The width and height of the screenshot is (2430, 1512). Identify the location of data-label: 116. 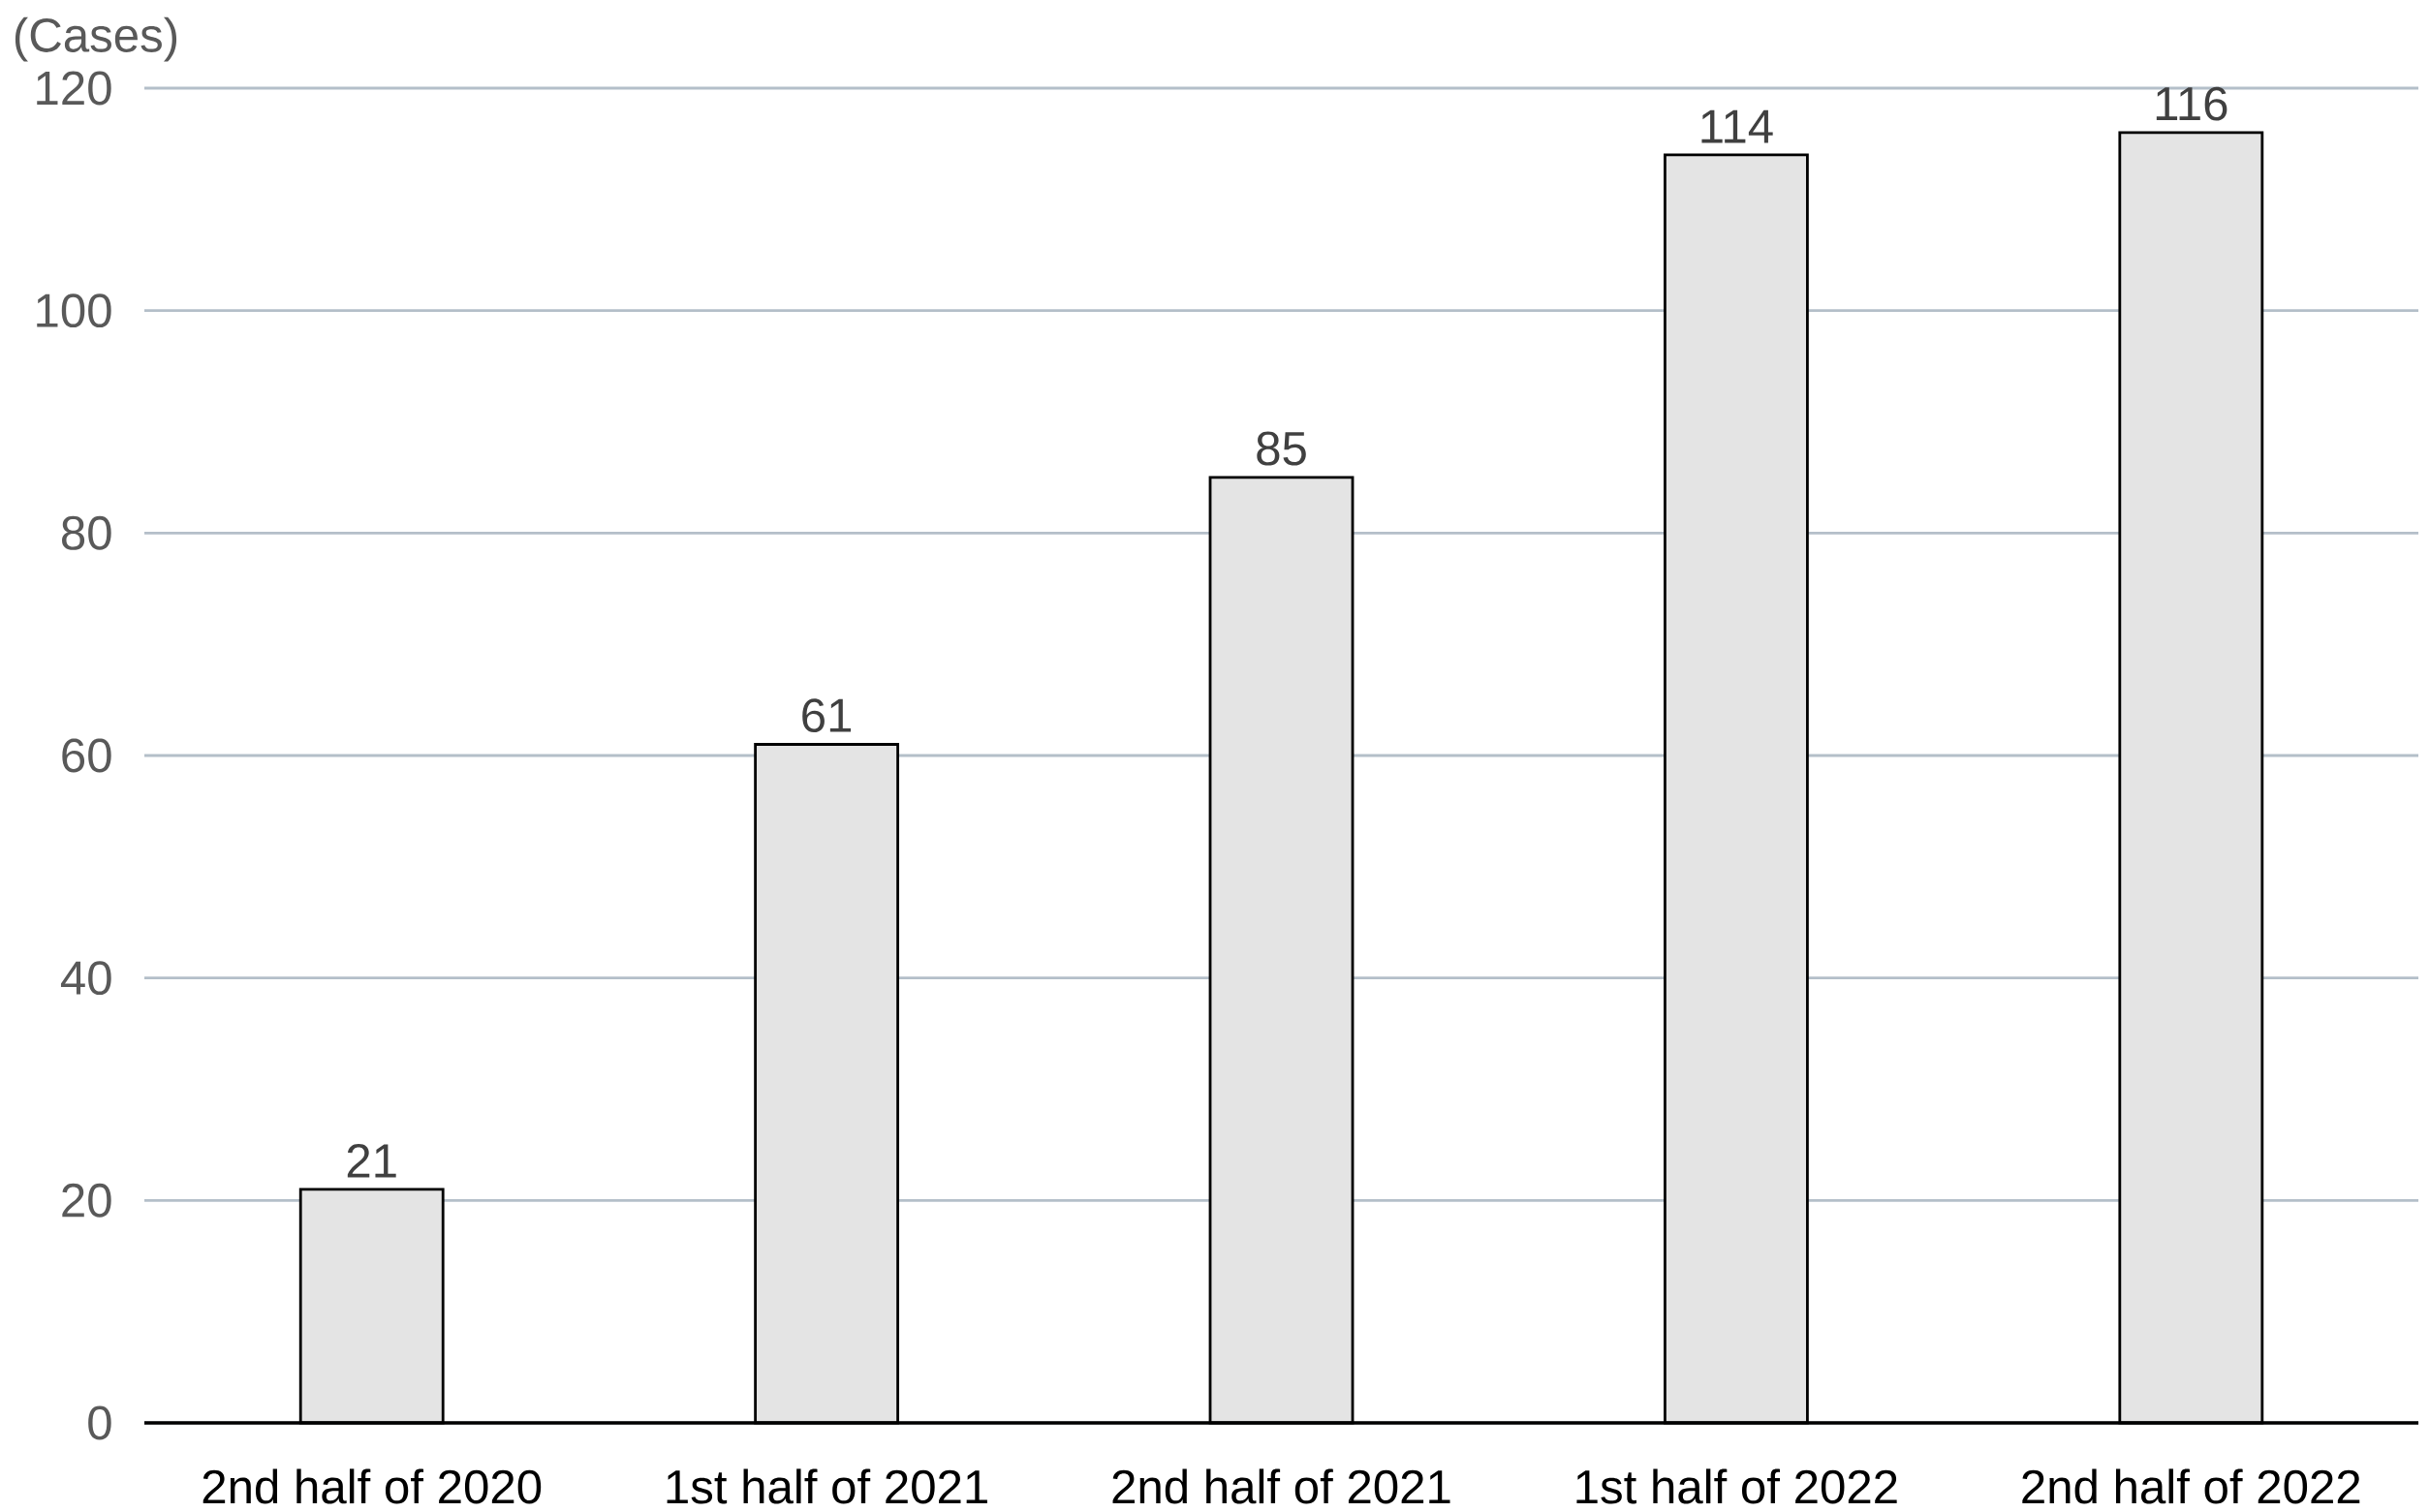
(2192, 103).